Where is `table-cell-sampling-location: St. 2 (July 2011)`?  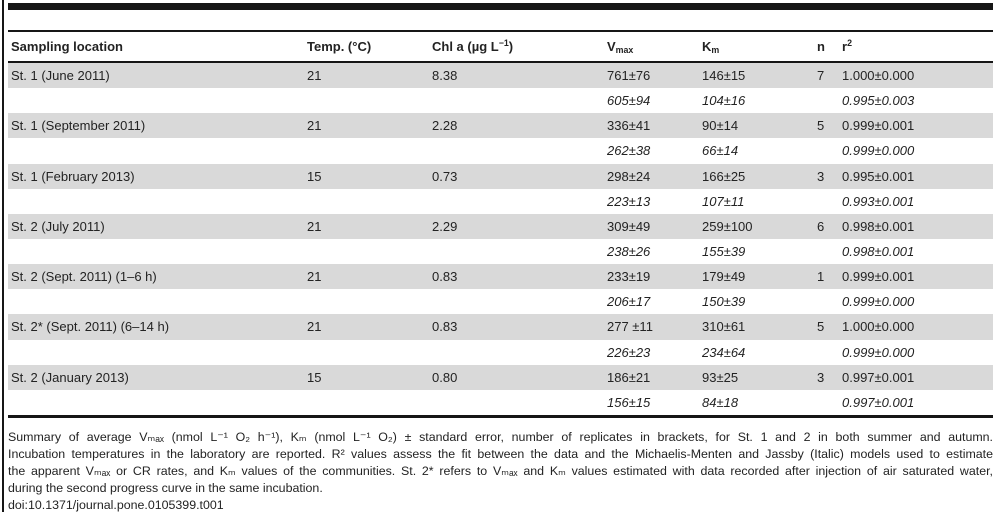
table-cell-sampling-location: St. 2 (July 2011) is located at coordinates (58, 226).